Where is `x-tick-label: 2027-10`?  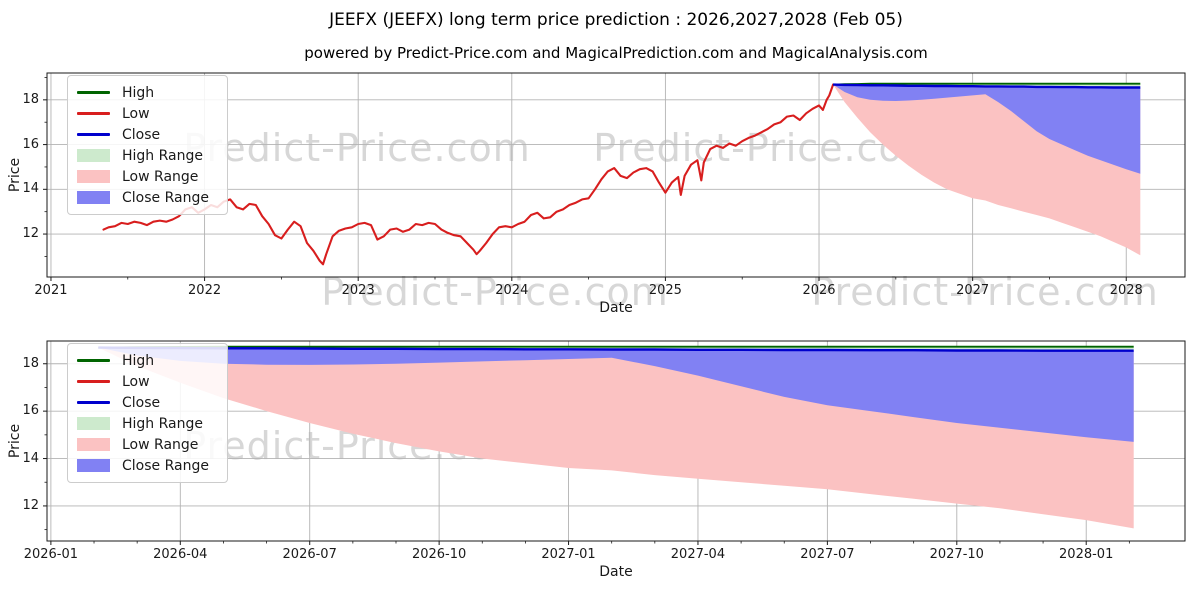
x-tick-label: 2027-10 is located at coordinates (956, 554).